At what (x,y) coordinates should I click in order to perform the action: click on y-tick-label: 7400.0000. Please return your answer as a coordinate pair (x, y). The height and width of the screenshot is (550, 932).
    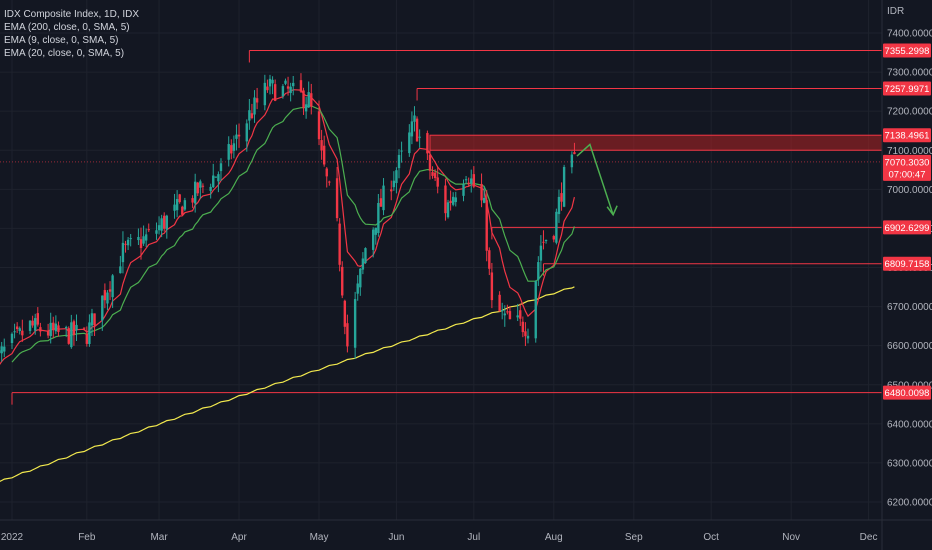
    Looking at the image, I should click on (909, 34).